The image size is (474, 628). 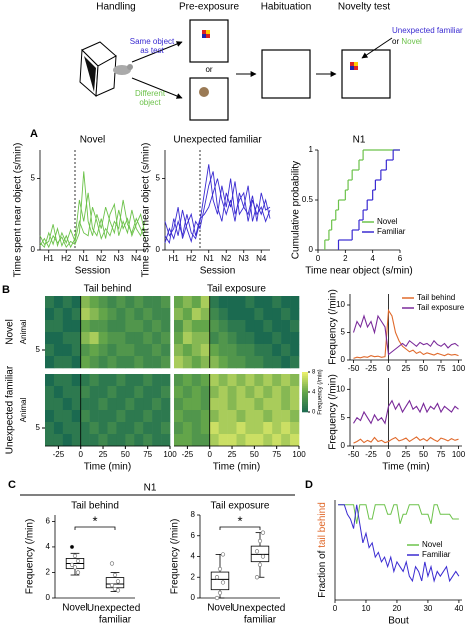 I want to click on colorbar-label: Frequency (/min), so click(x=321, y=391).